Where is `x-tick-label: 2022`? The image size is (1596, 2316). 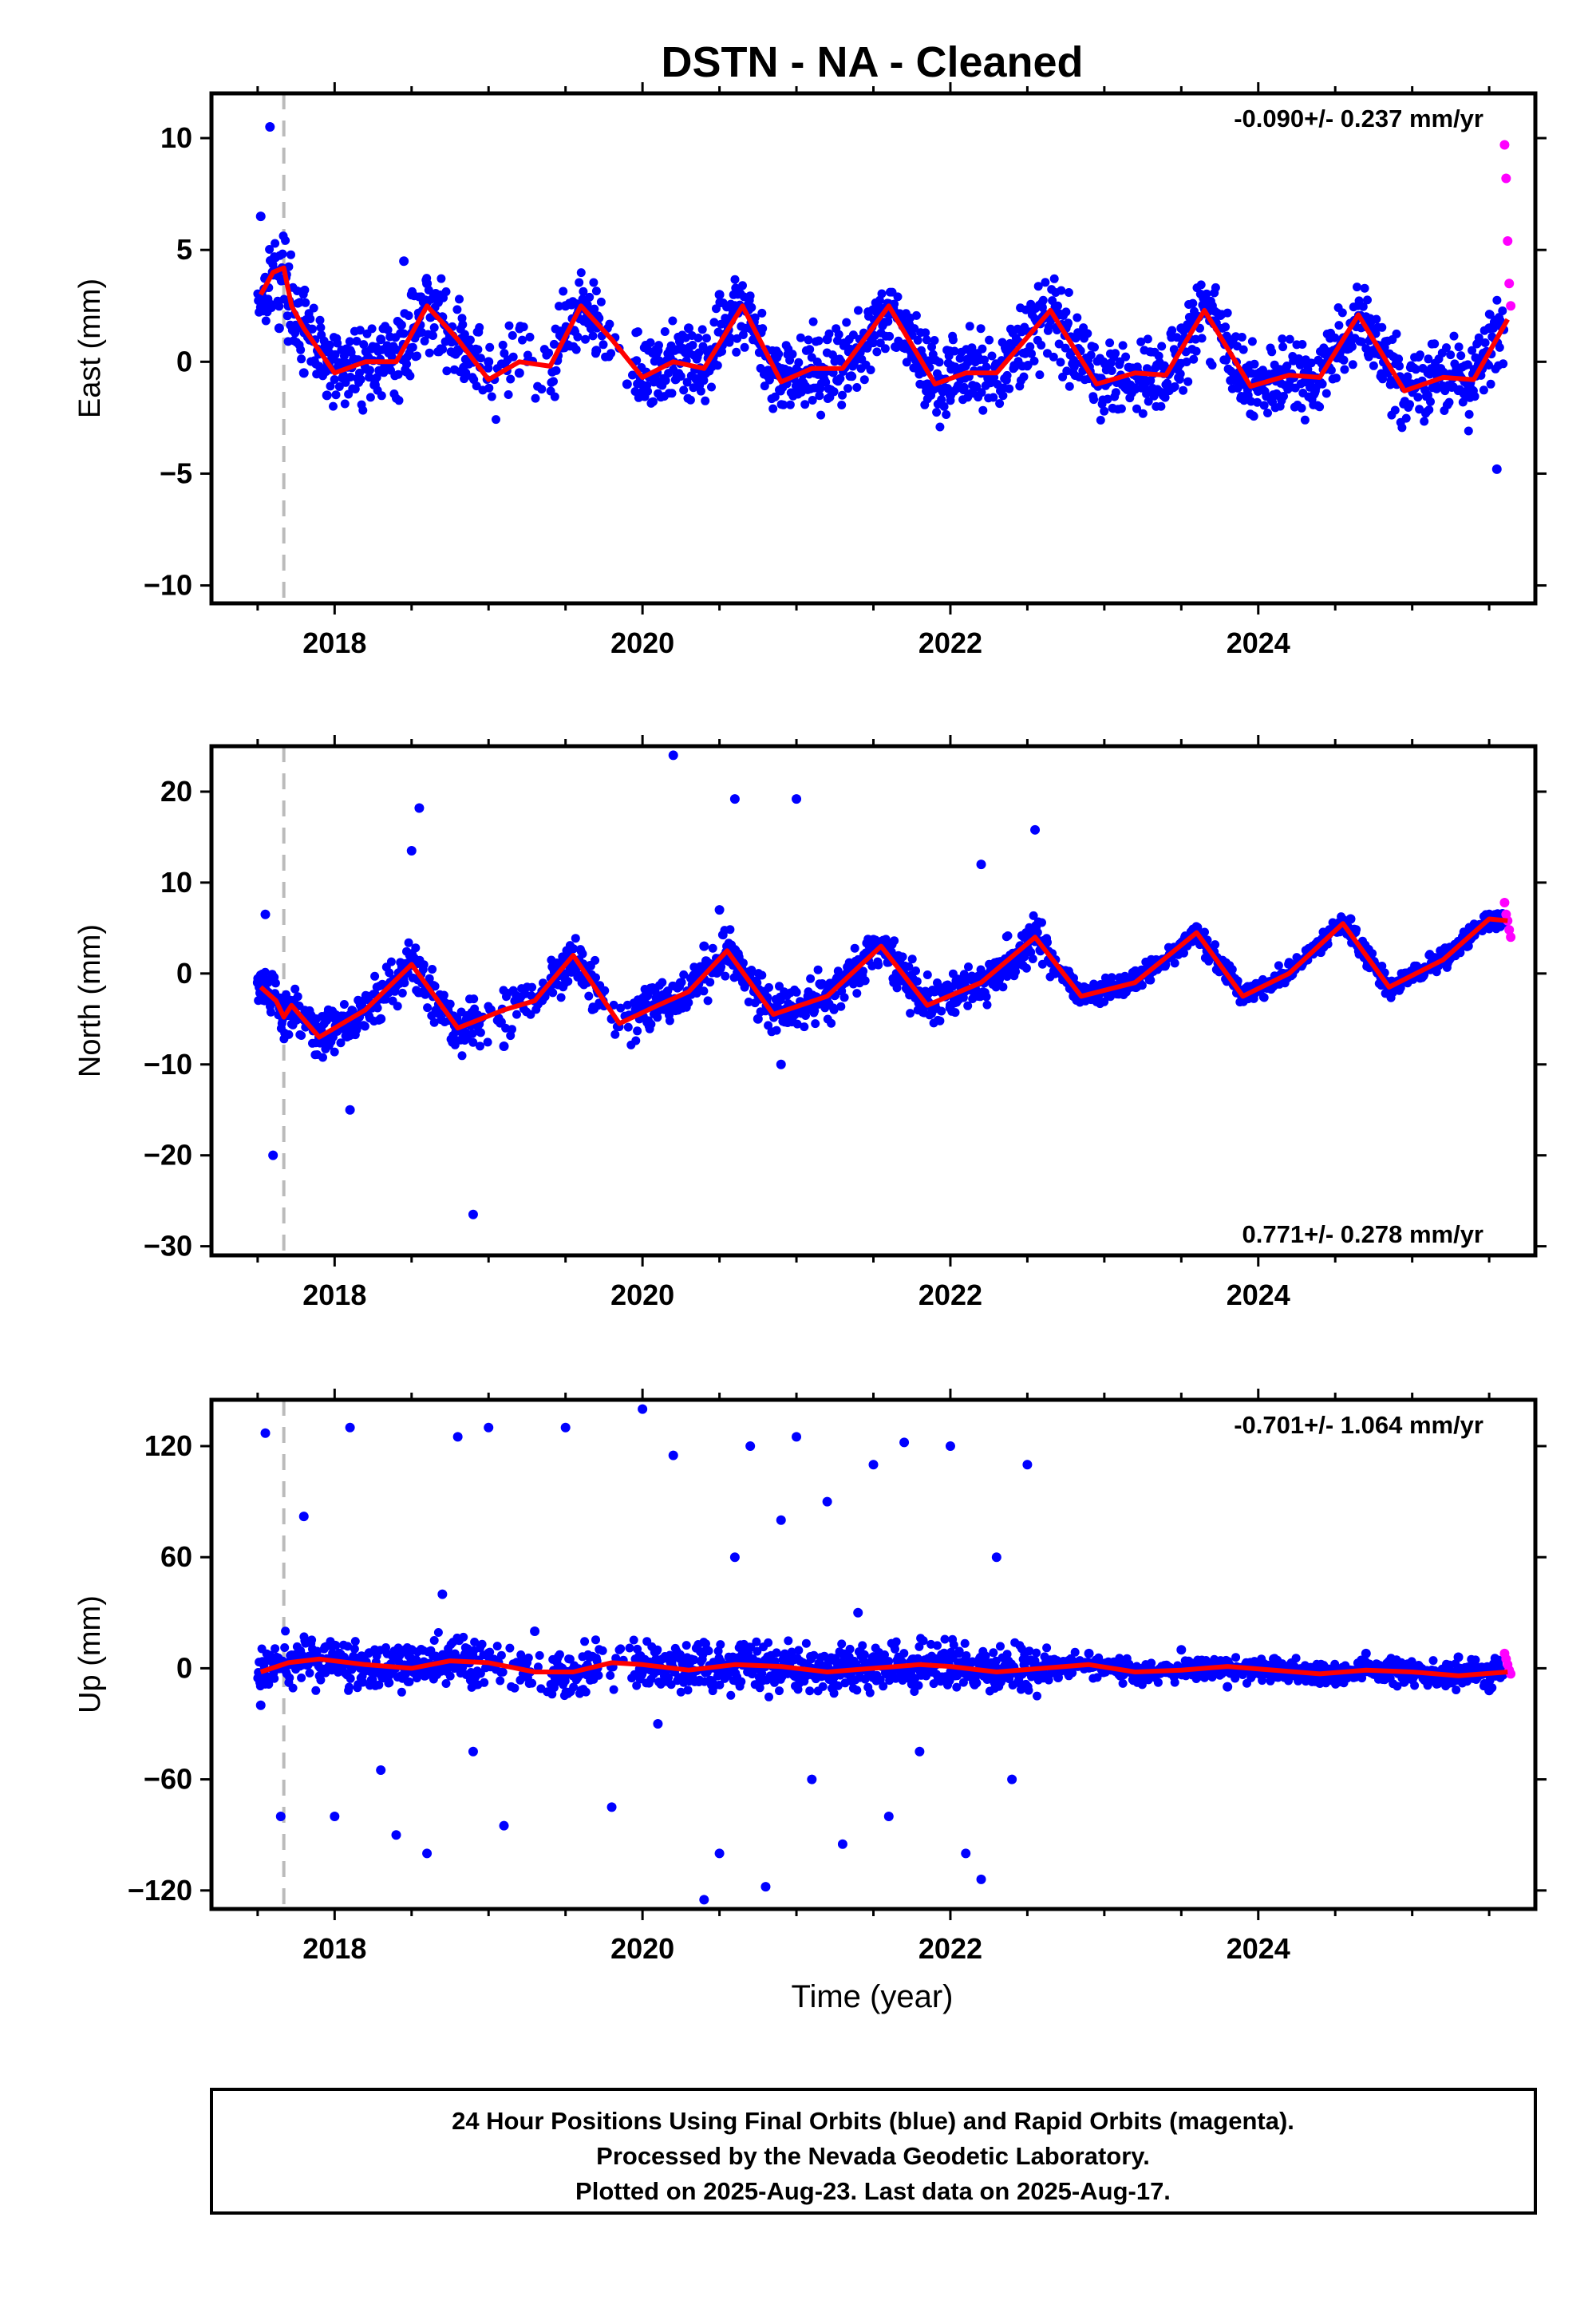
x-tick-label: 2022 is located at coordinates (950, 642).